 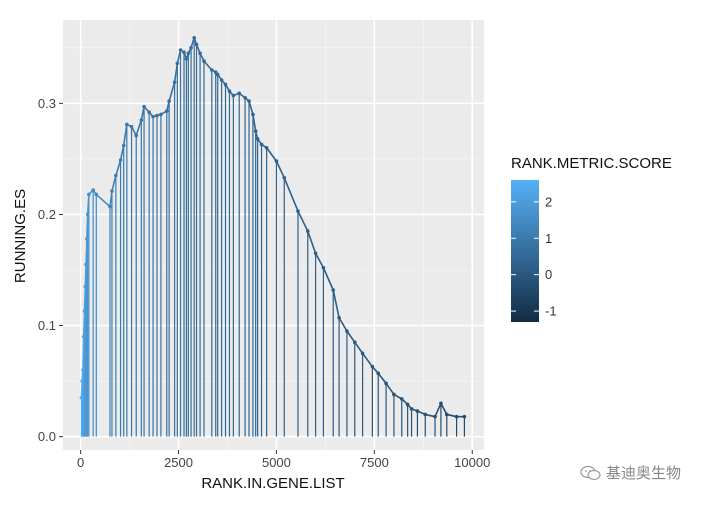 I want to click on legend-tick-label: -1, so click(x=551, y=311).